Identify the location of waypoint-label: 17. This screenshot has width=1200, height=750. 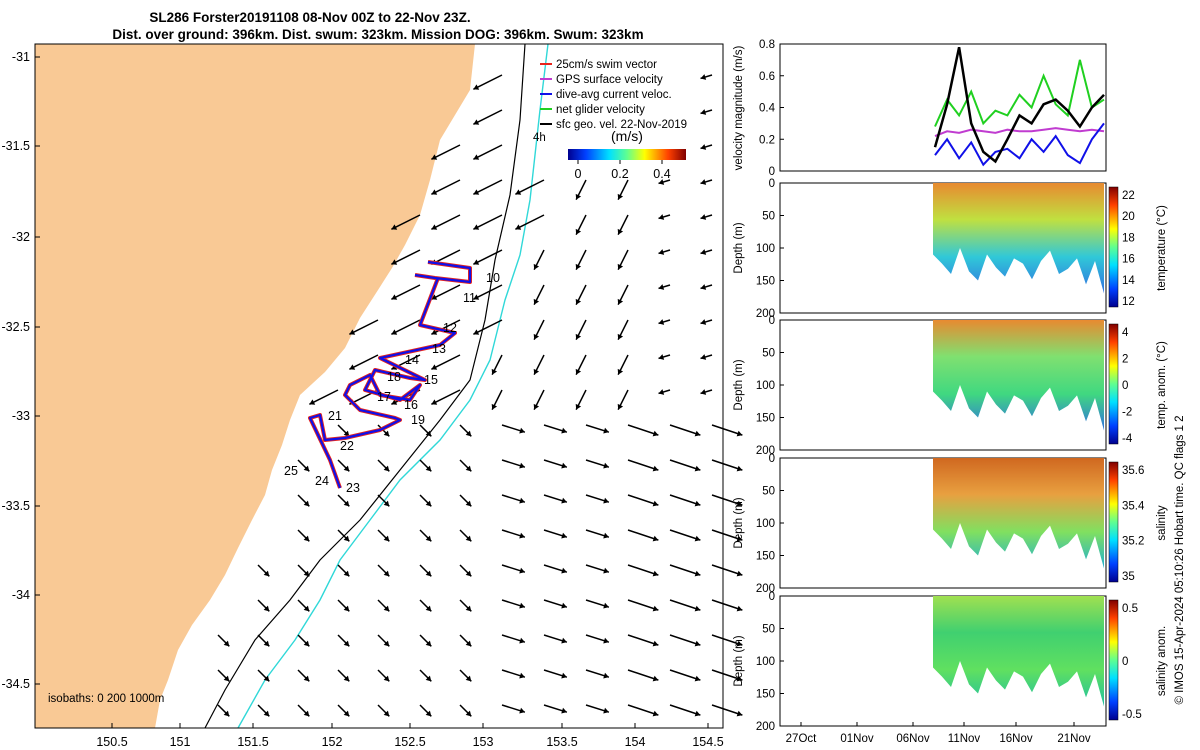
(384, 397).